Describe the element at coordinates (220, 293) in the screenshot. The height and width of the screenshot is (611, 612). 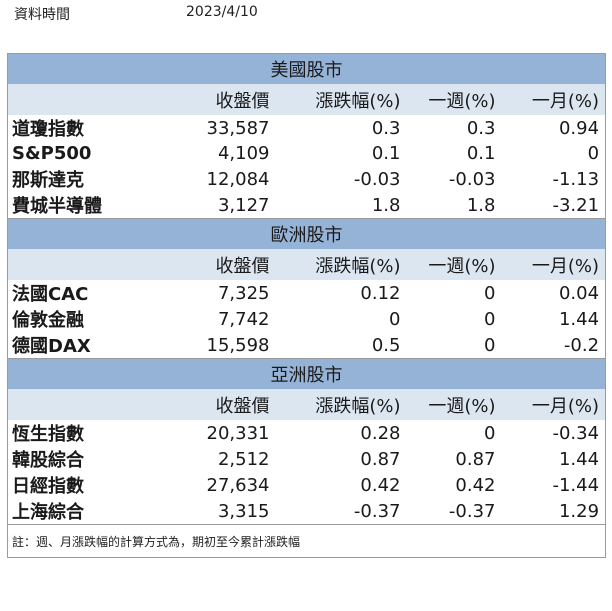
I see `close-price: 7,325` at that location.